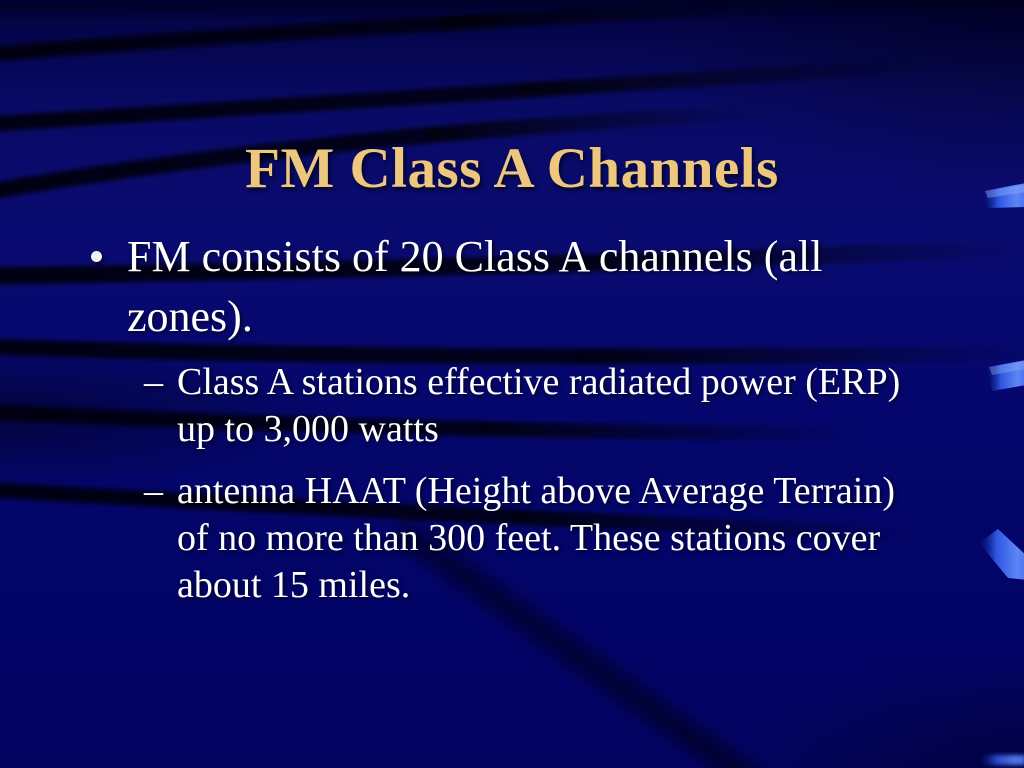  What do you see at coordinates (1002, 760) in the screenshot?
I see `ribbon-glow` at bounding box center [1002, 760].